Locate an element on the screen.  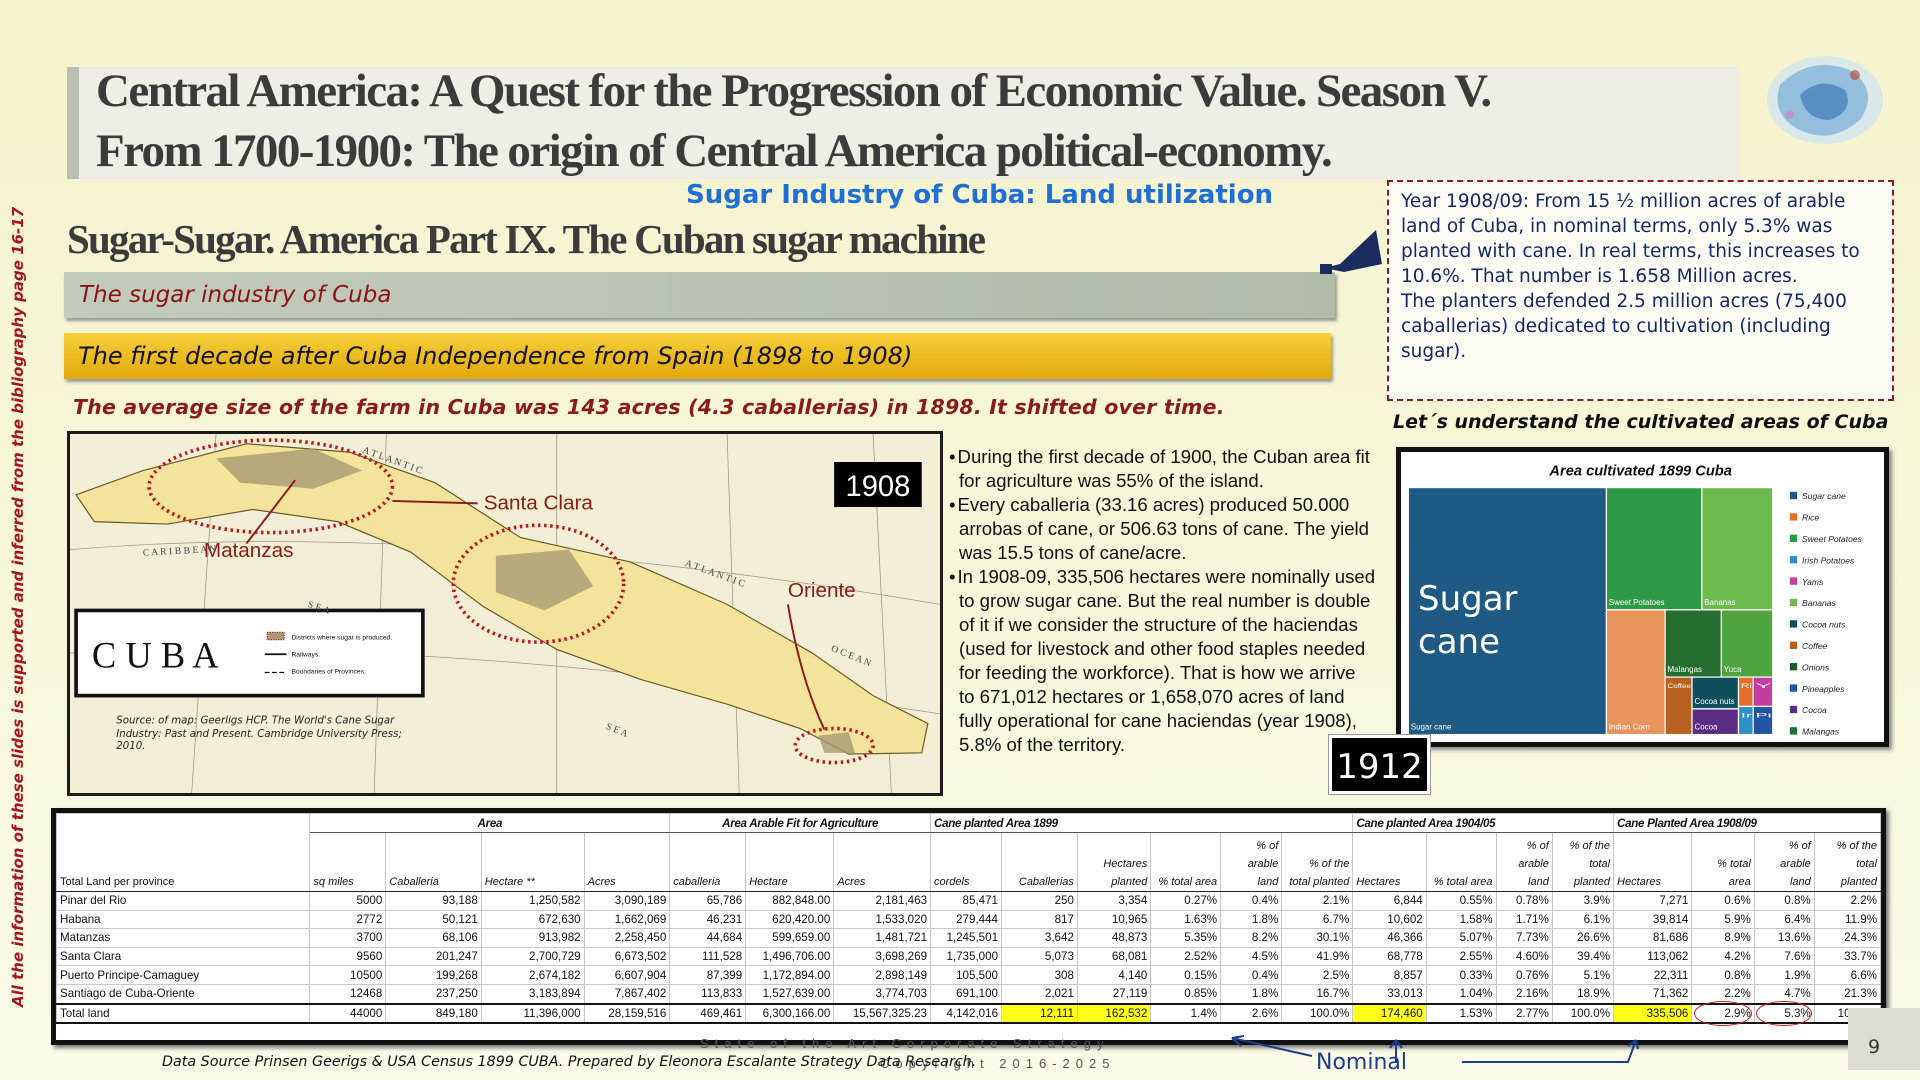
table-cell: 1,250,582 is located at coordinates (532, 901).